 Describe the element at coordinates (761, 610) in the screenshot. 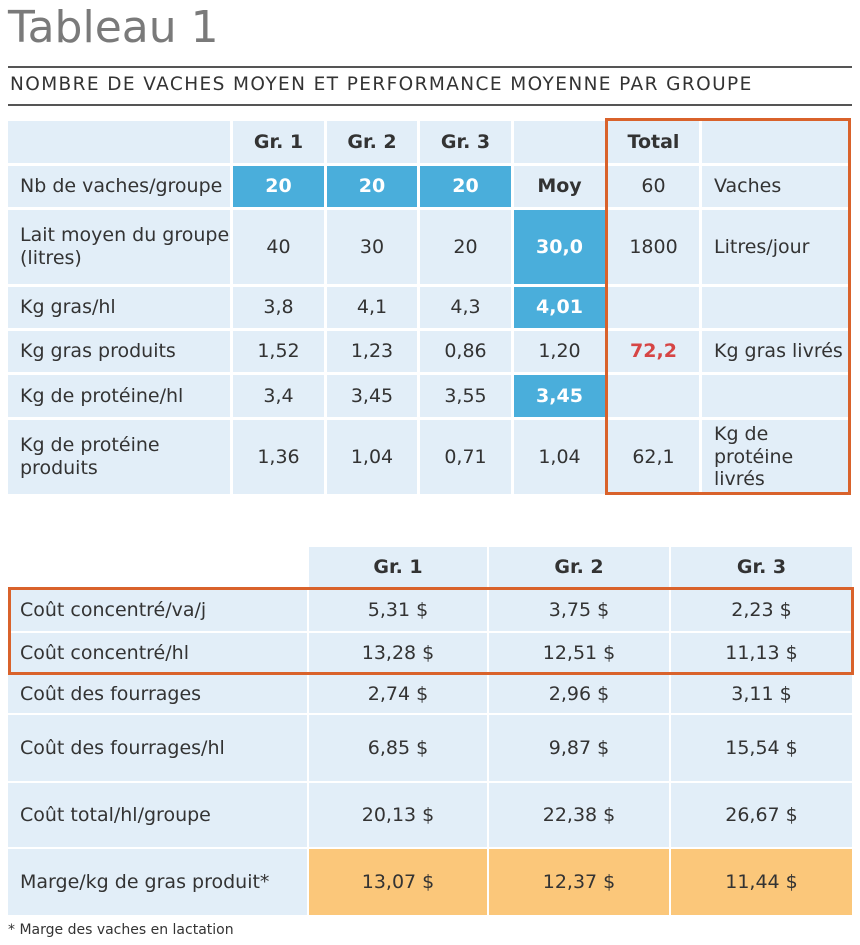

I see `table-cell: 2,23 $` at that location.